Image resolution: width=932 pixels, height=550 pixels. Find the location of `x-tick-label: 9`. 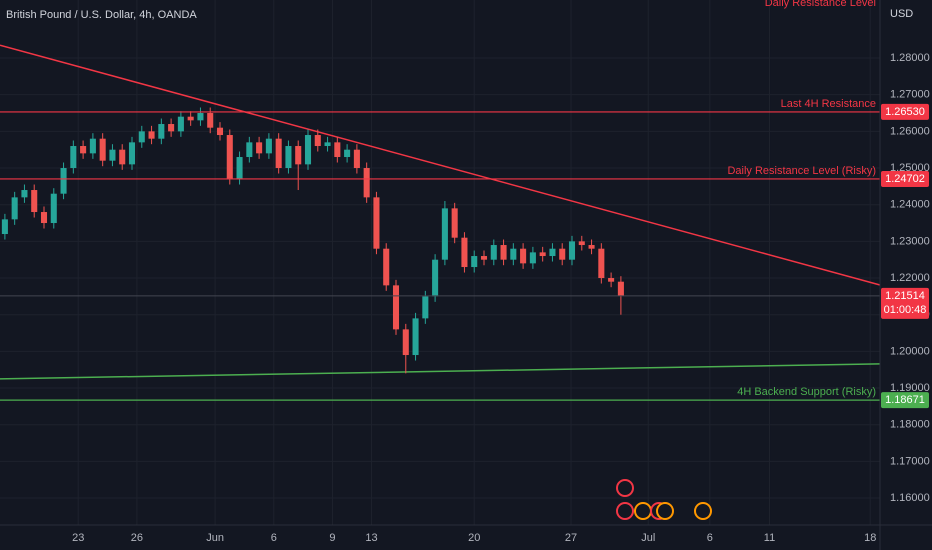

x-tick-label: 9 is located at coordinates (332, 538).